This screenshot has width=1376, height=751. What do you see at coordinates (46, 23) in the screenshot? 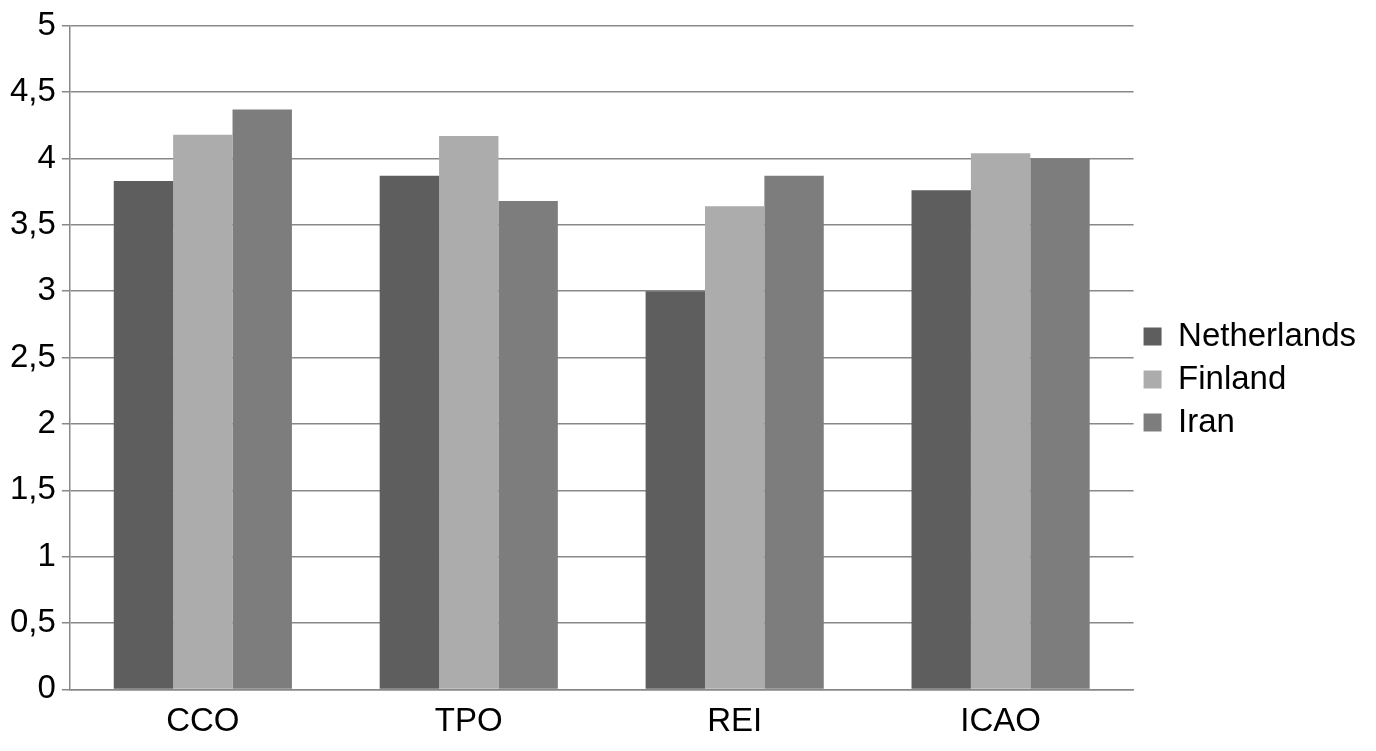
I see `y-tick-label: 5` at bounding box center [46, 23].